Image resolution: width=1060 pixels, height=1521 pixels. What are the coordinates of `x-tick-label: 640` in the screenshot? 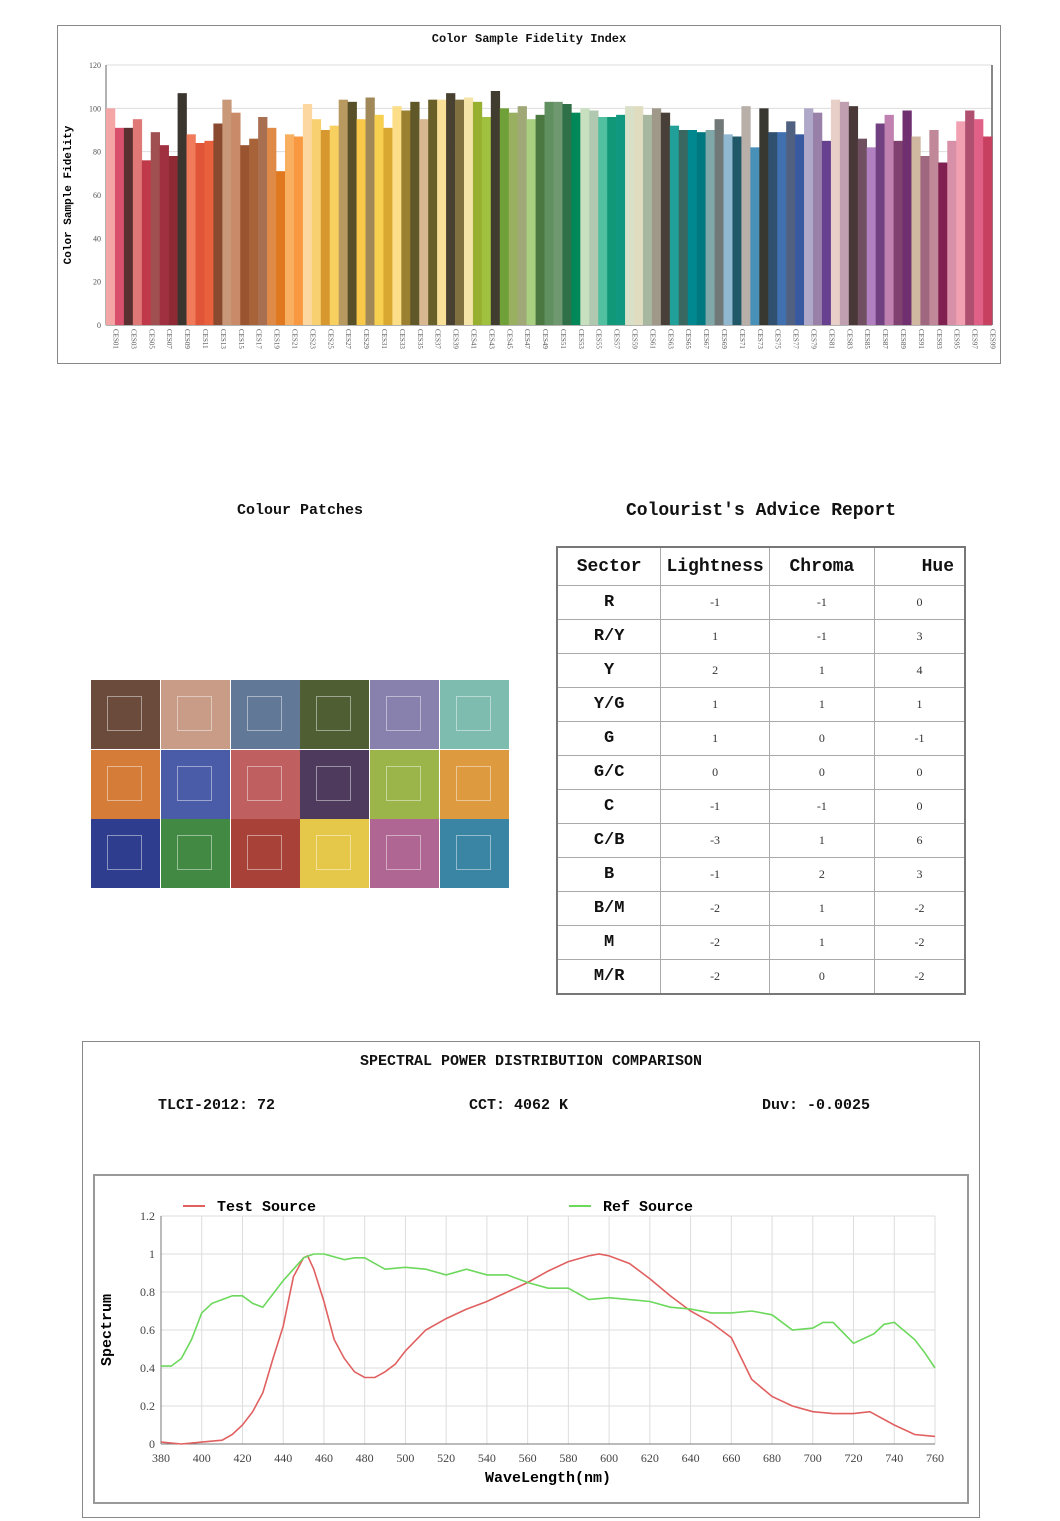 It's located at (691, 1458).